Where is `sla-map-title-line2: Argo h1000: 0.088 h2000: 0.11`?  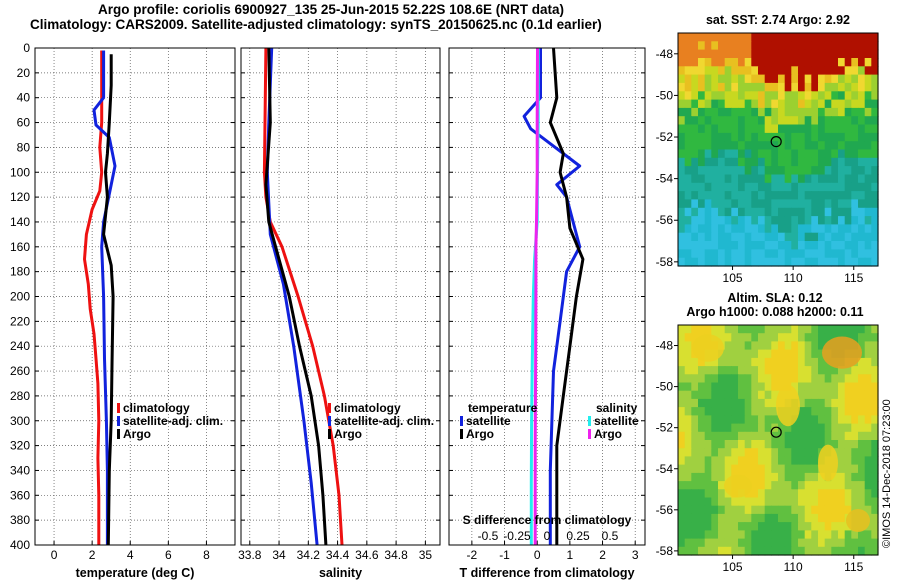 sla-map-title-line2: Argo h1000: 0.088 h2000: 0.11 is located at coordinates (774, 312).